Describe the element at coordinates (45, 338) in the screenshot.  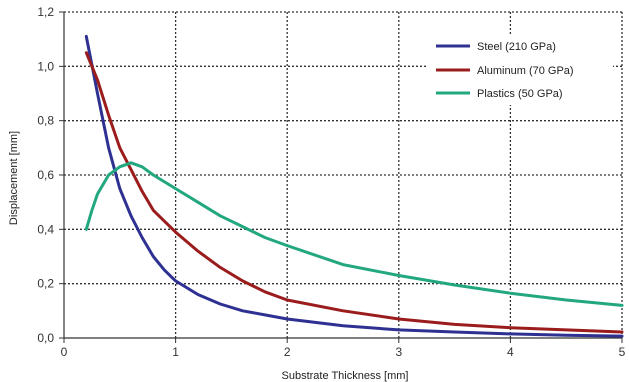
I see `y-tick-label: 0,0` at that location.